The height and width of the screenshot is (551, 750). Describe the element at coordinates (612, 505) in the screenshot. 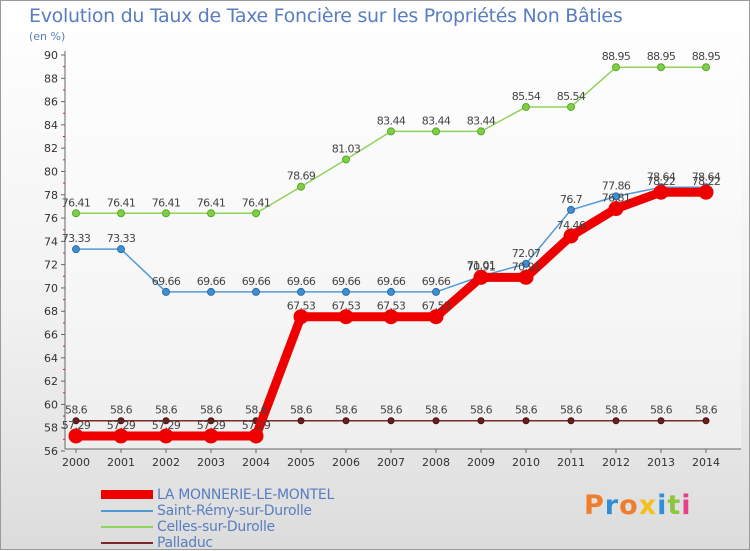

I see `logo-letter: r` at that location.